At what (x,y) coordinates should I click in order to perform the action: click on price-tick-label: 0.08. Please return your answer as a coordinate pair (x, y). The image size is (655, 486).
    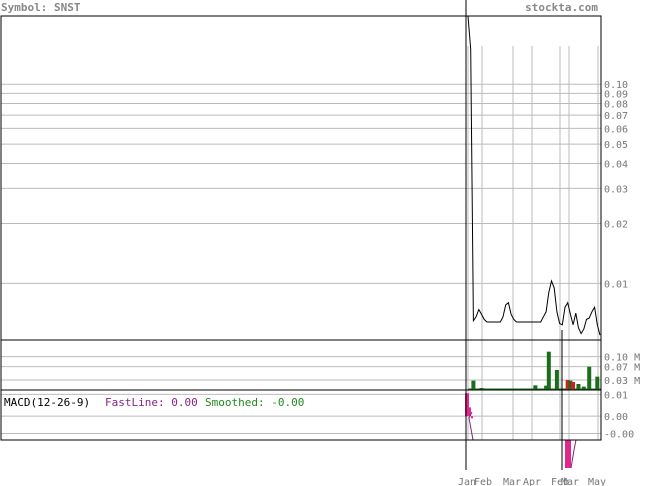
    Looking at the image, I should click on (616, 105).